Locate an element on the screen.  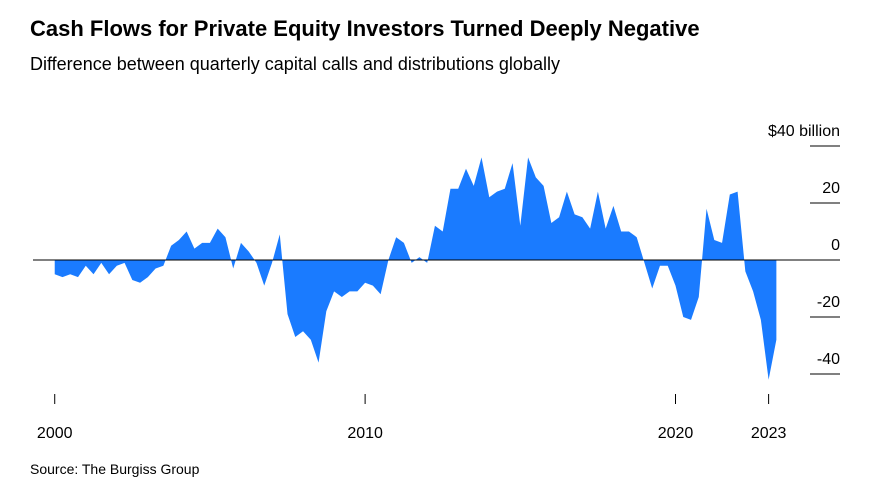
y-tick-label: 0 is located at coordinates (835, 245).